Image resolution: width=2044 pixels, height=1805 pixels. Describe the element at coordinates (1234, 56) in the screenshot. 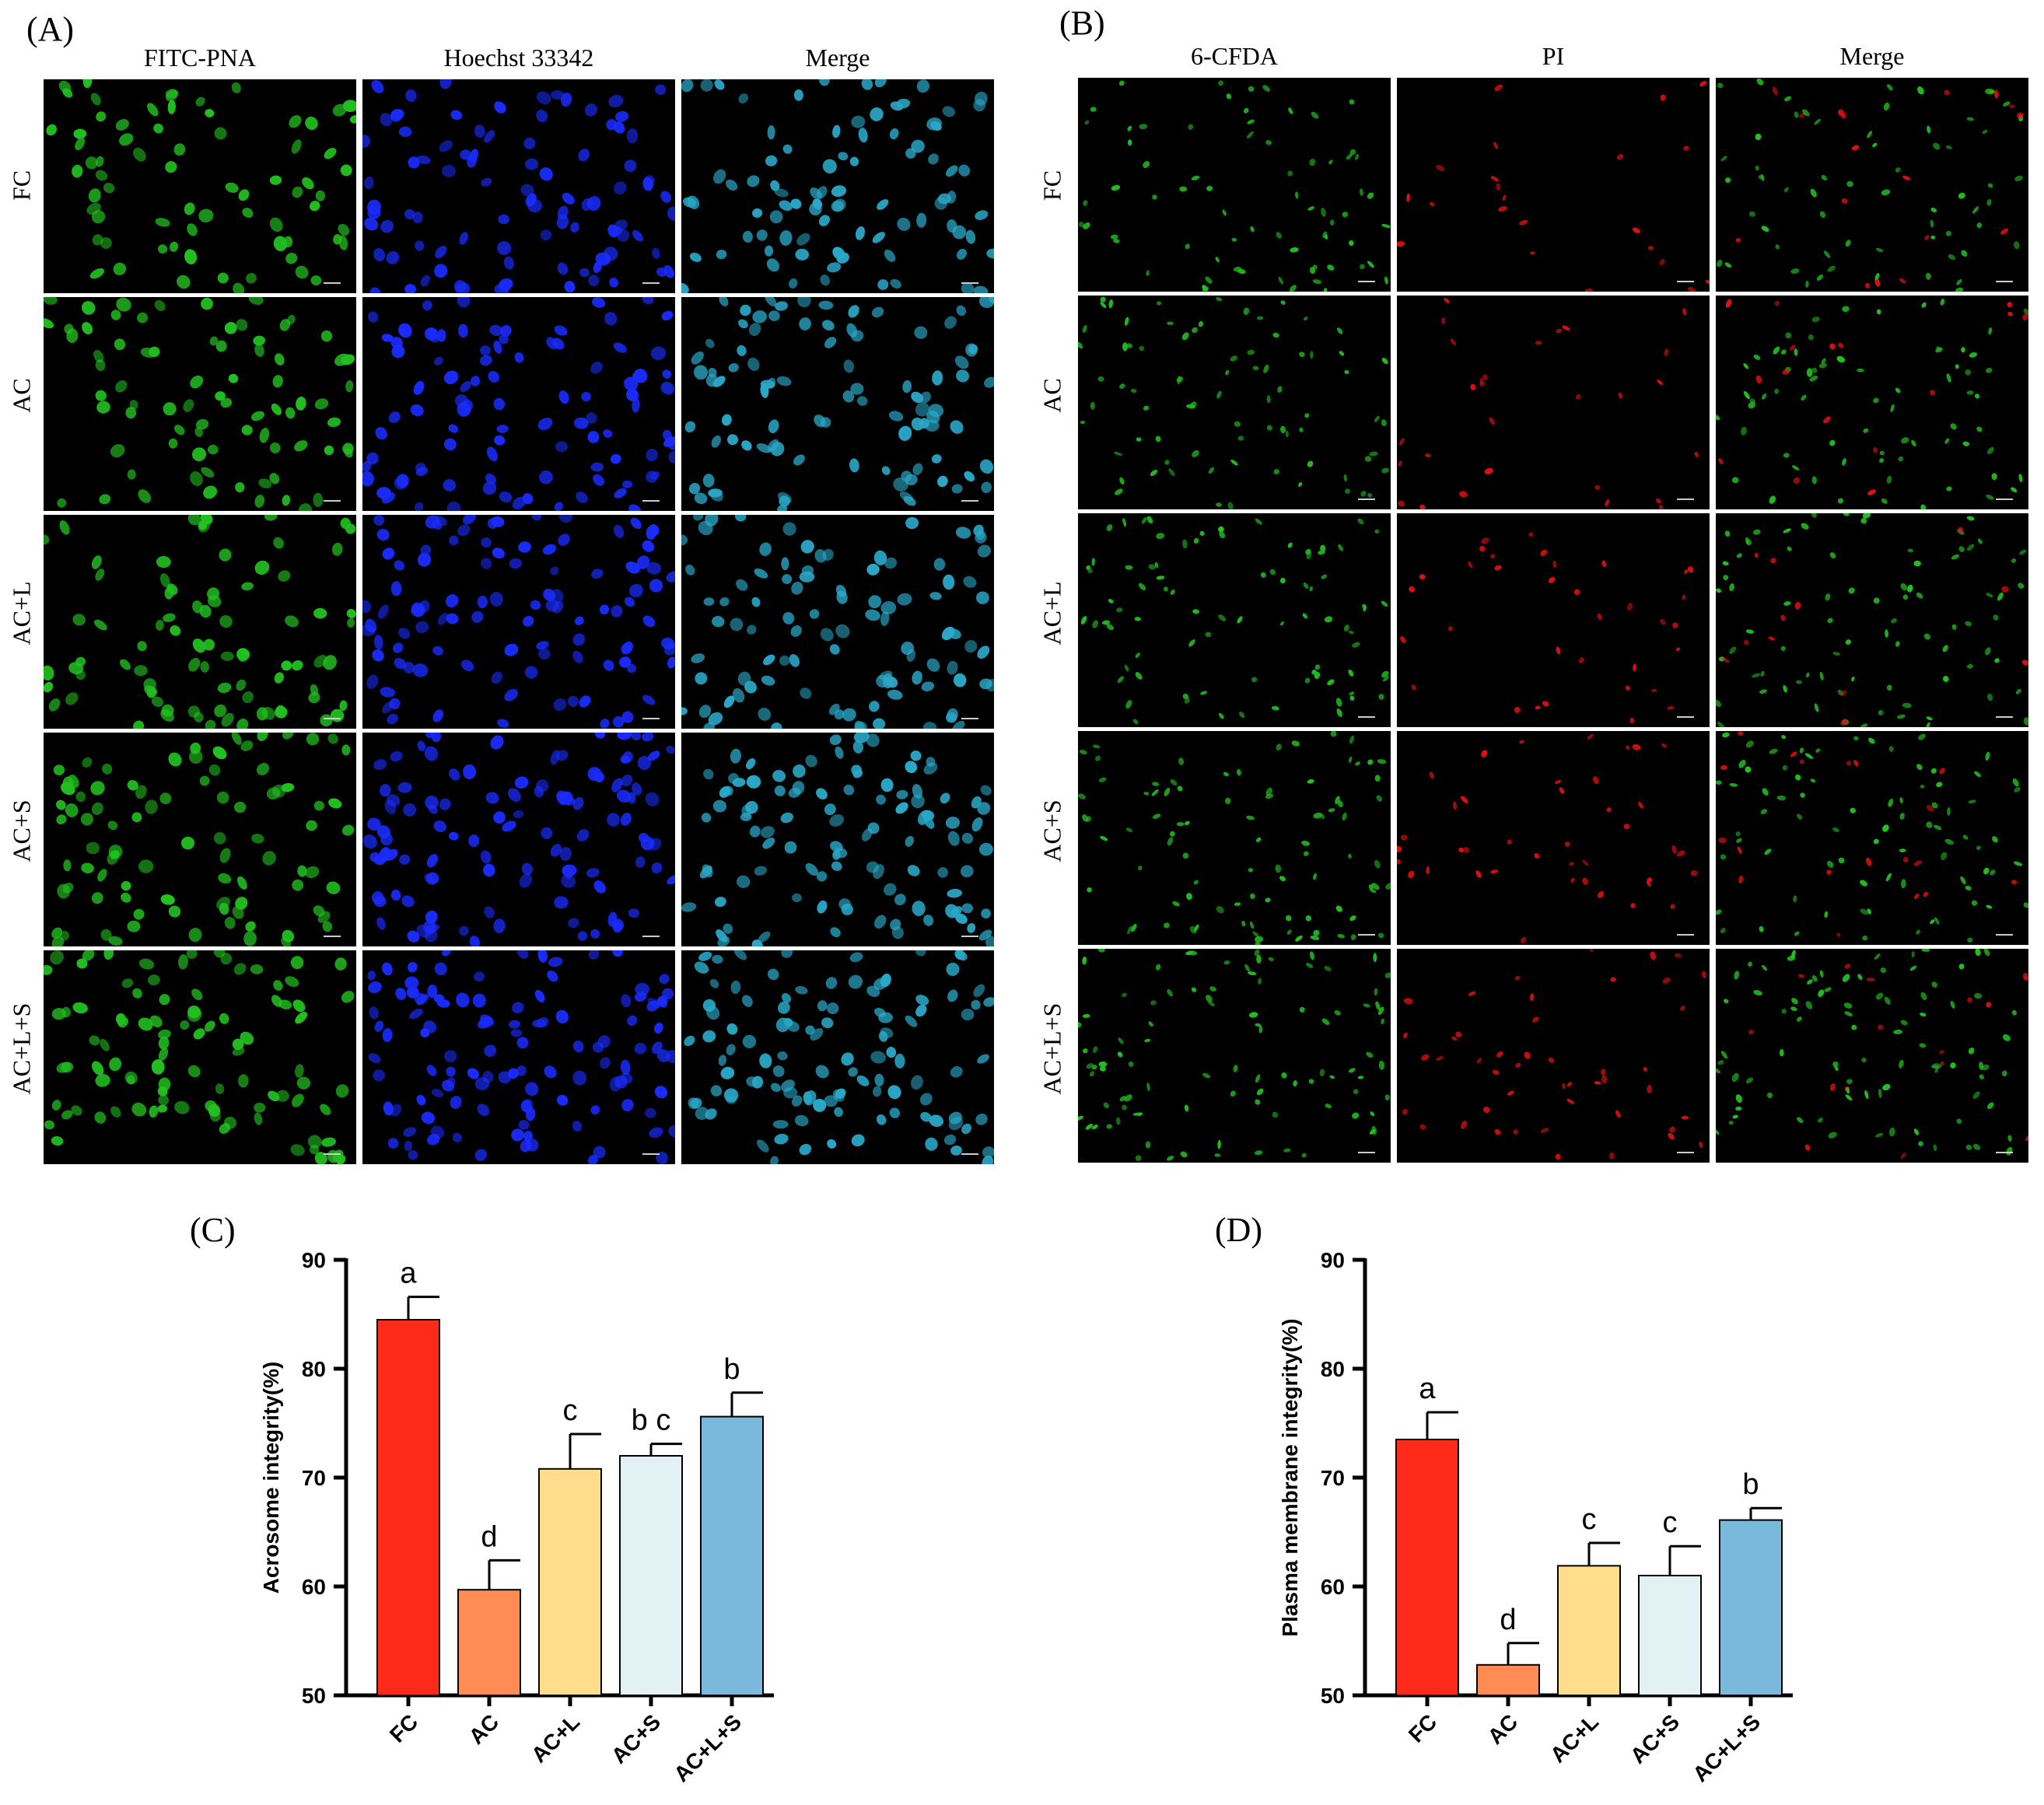

I see `panel-b-col-header: 6-CFDA` at that location.